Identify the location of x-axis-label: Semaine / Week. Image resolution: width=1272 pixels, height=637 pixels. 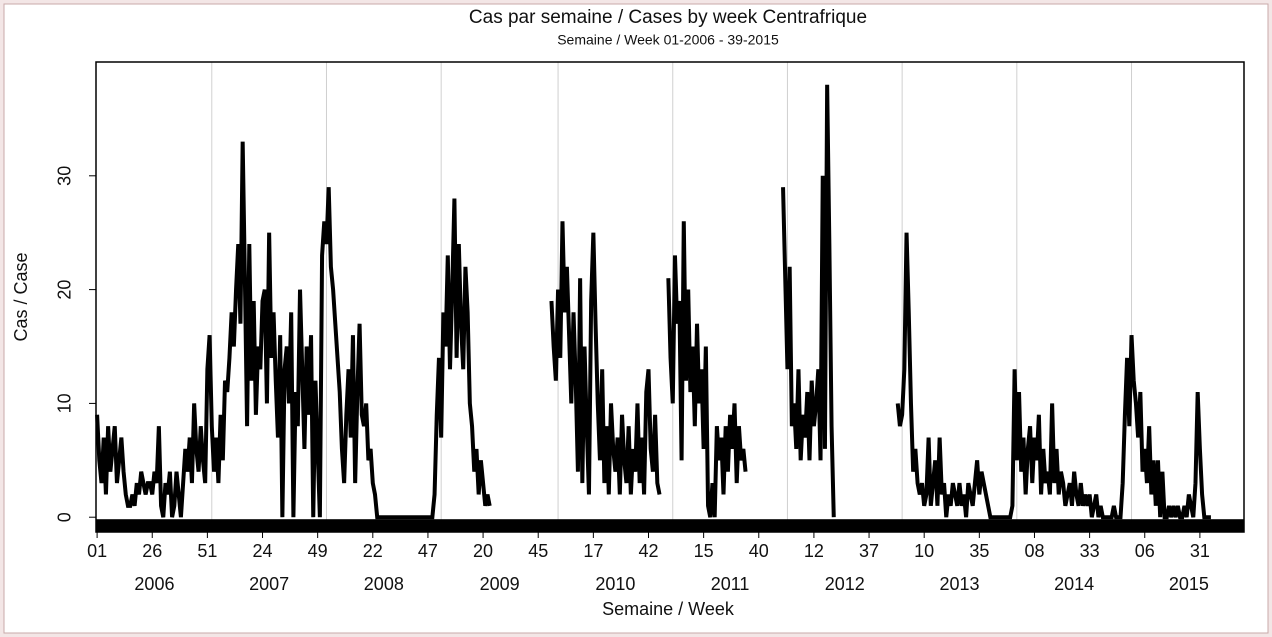
(668, 609).